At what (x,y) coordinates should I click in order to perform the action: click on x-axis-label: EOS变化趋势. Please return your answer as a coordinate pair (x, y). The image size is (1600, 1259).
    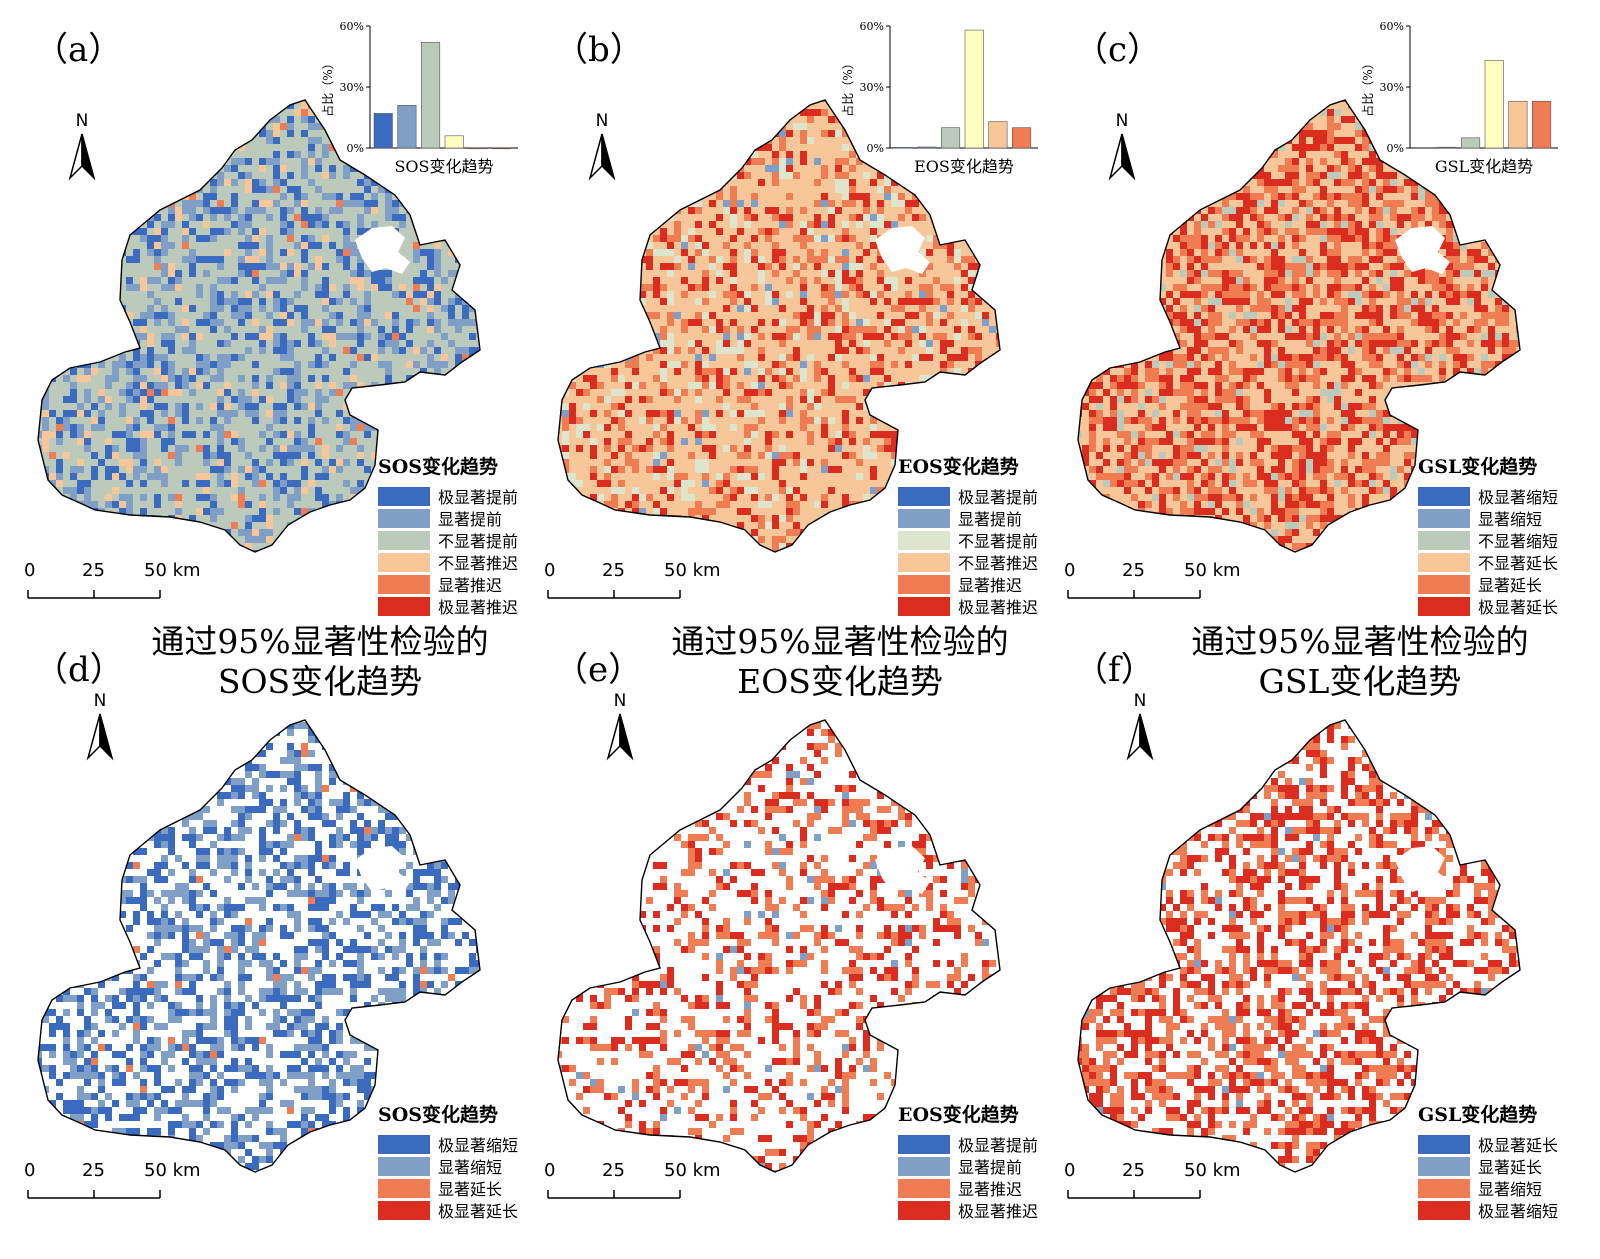
    Looking at the image, I should click on (964, 166).